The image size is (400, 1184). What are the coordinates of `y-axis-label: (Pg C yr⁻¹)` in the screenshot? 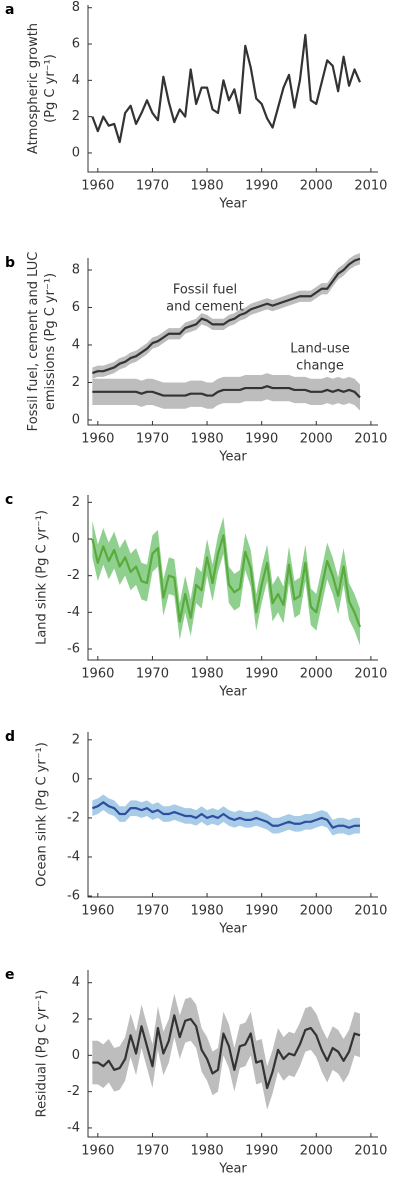 It's located at (50, 88).